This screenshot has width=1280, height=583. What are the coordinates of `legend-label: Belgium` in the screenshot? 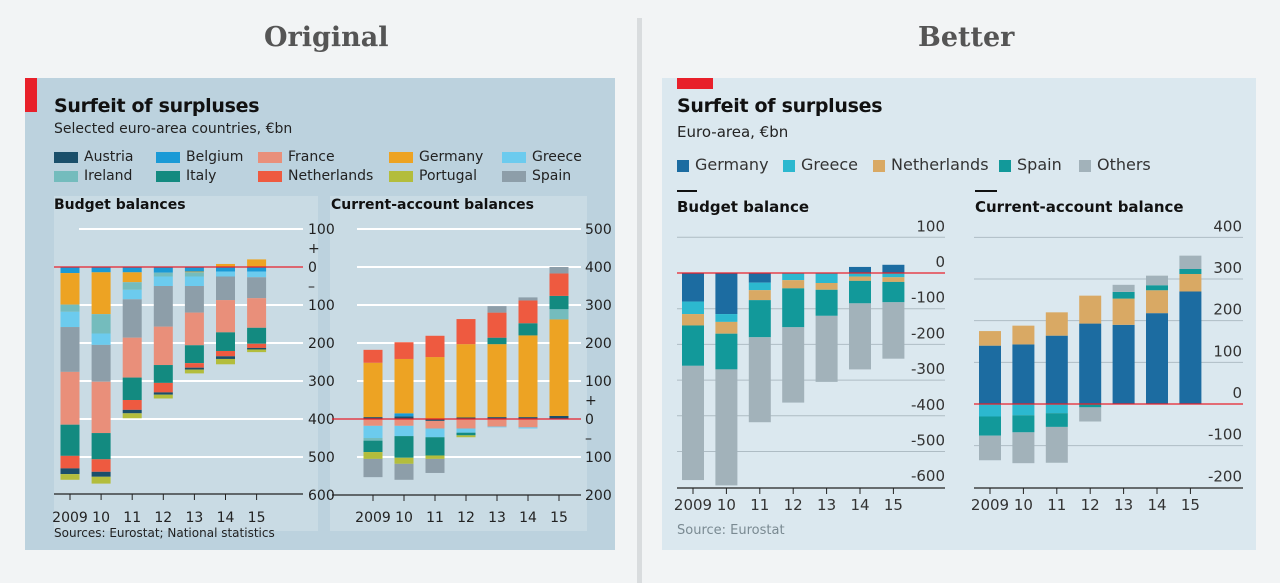 It's located at (215, 157).